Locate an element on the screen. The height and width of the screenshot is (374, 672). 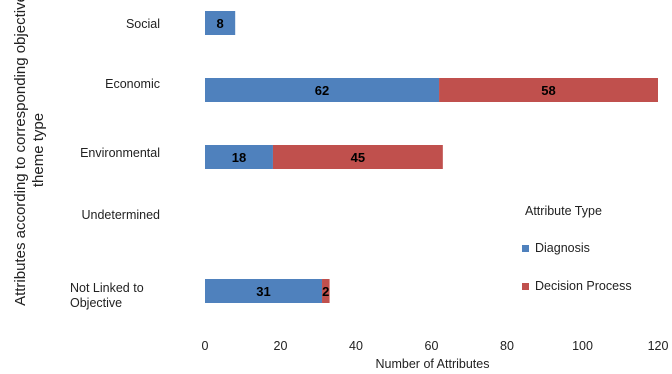
legend-swatch-decision-process is located at coordinates (525, 286).